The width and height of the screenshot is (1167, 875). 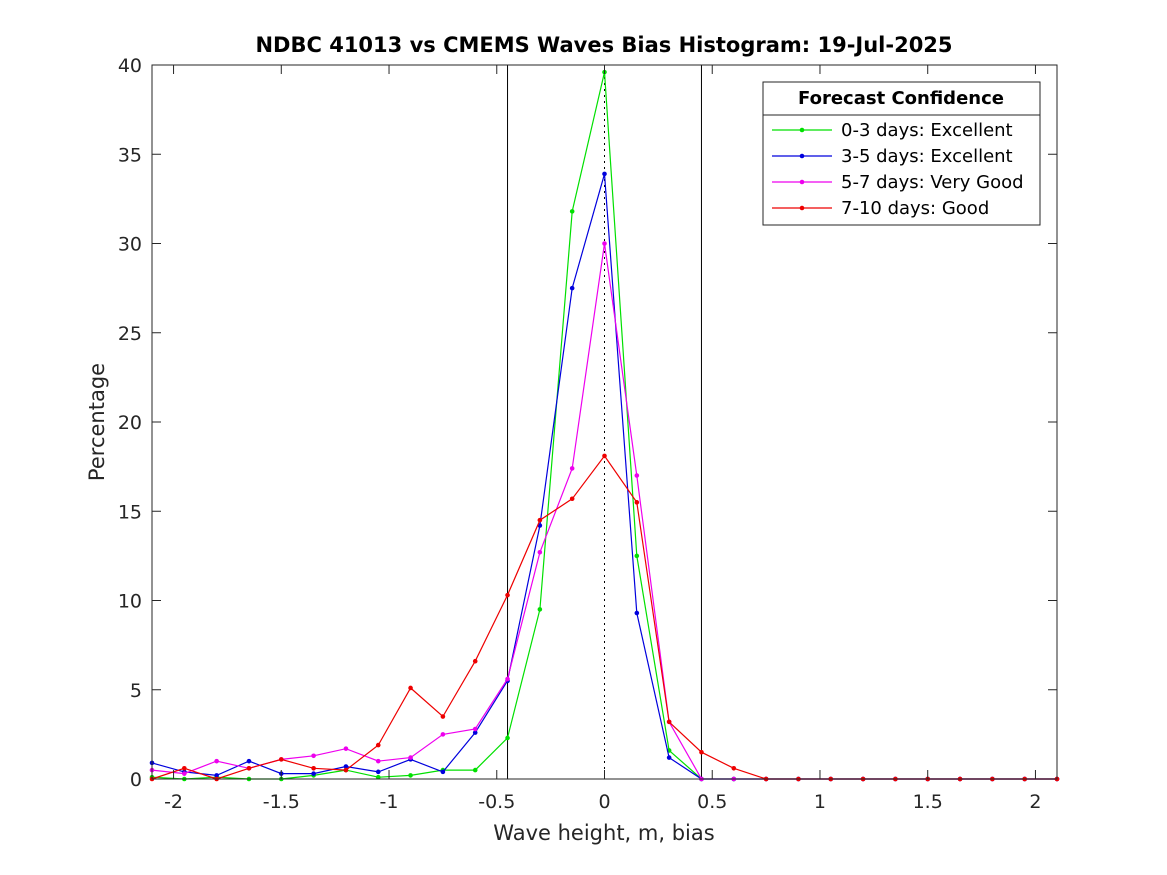 I want to click on y-tick-label: 35, so click(x=130, y=155).